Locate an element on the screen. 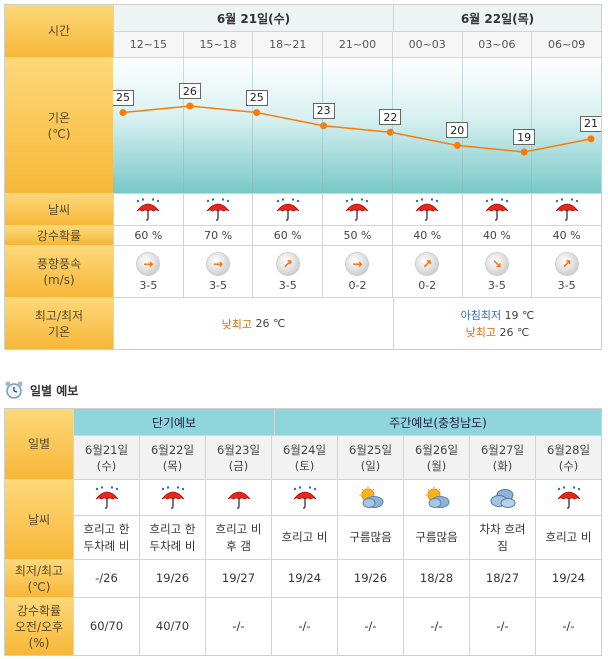 The height and width of the screenshot is (659, 608). date-text: 6월22일 is located at coordinates (172, 449).